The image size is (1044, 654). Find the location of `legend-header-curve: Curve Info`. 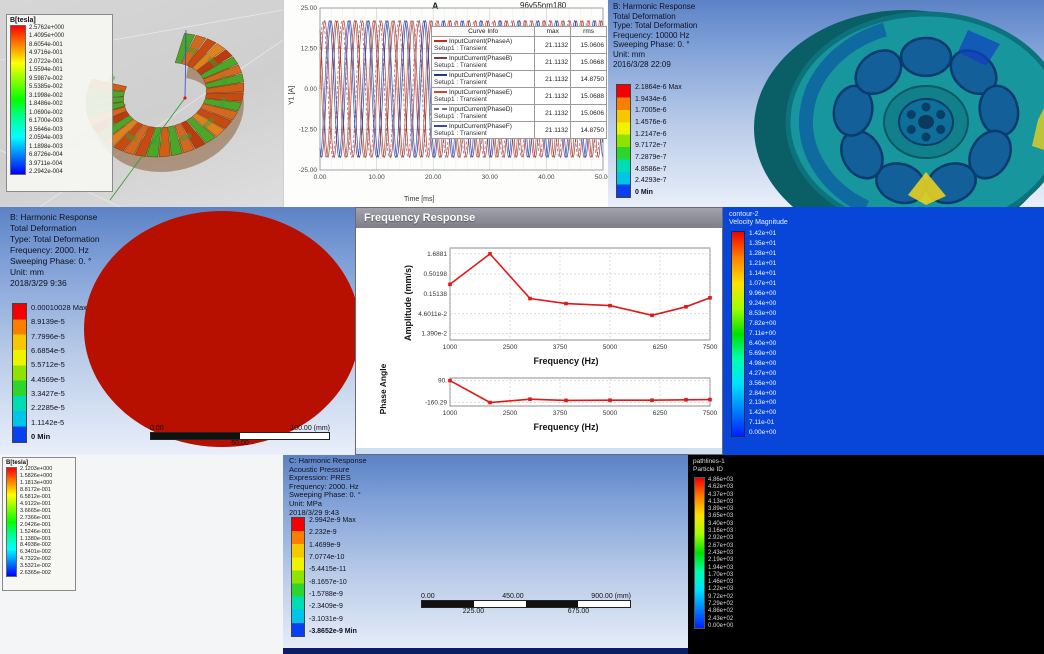

legend-header-curve: Curve Info is located at coordinates (483, 31).